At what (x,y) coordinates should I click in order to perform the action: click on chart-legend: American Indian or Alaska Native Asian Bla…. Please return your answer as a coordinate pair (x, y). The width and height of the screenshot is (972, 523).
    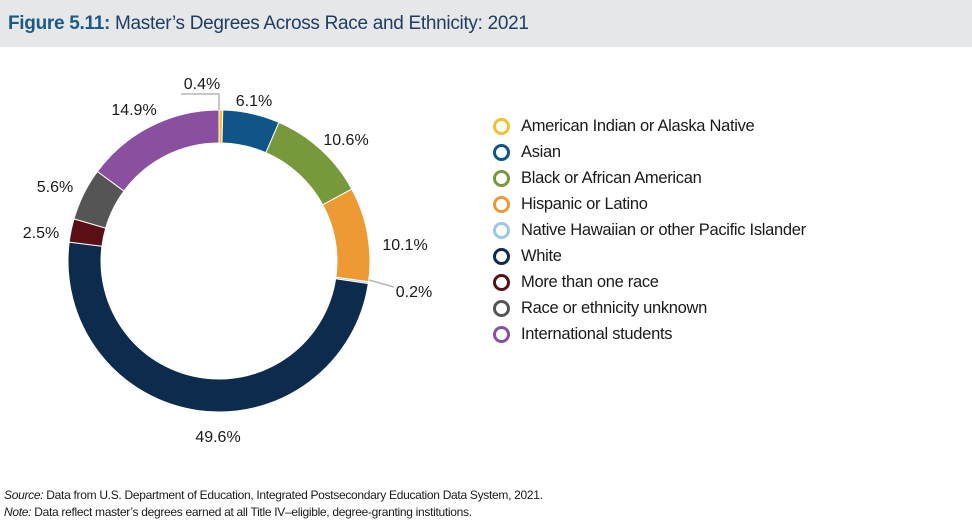
    Looking at the image, I should click on (649, 230).